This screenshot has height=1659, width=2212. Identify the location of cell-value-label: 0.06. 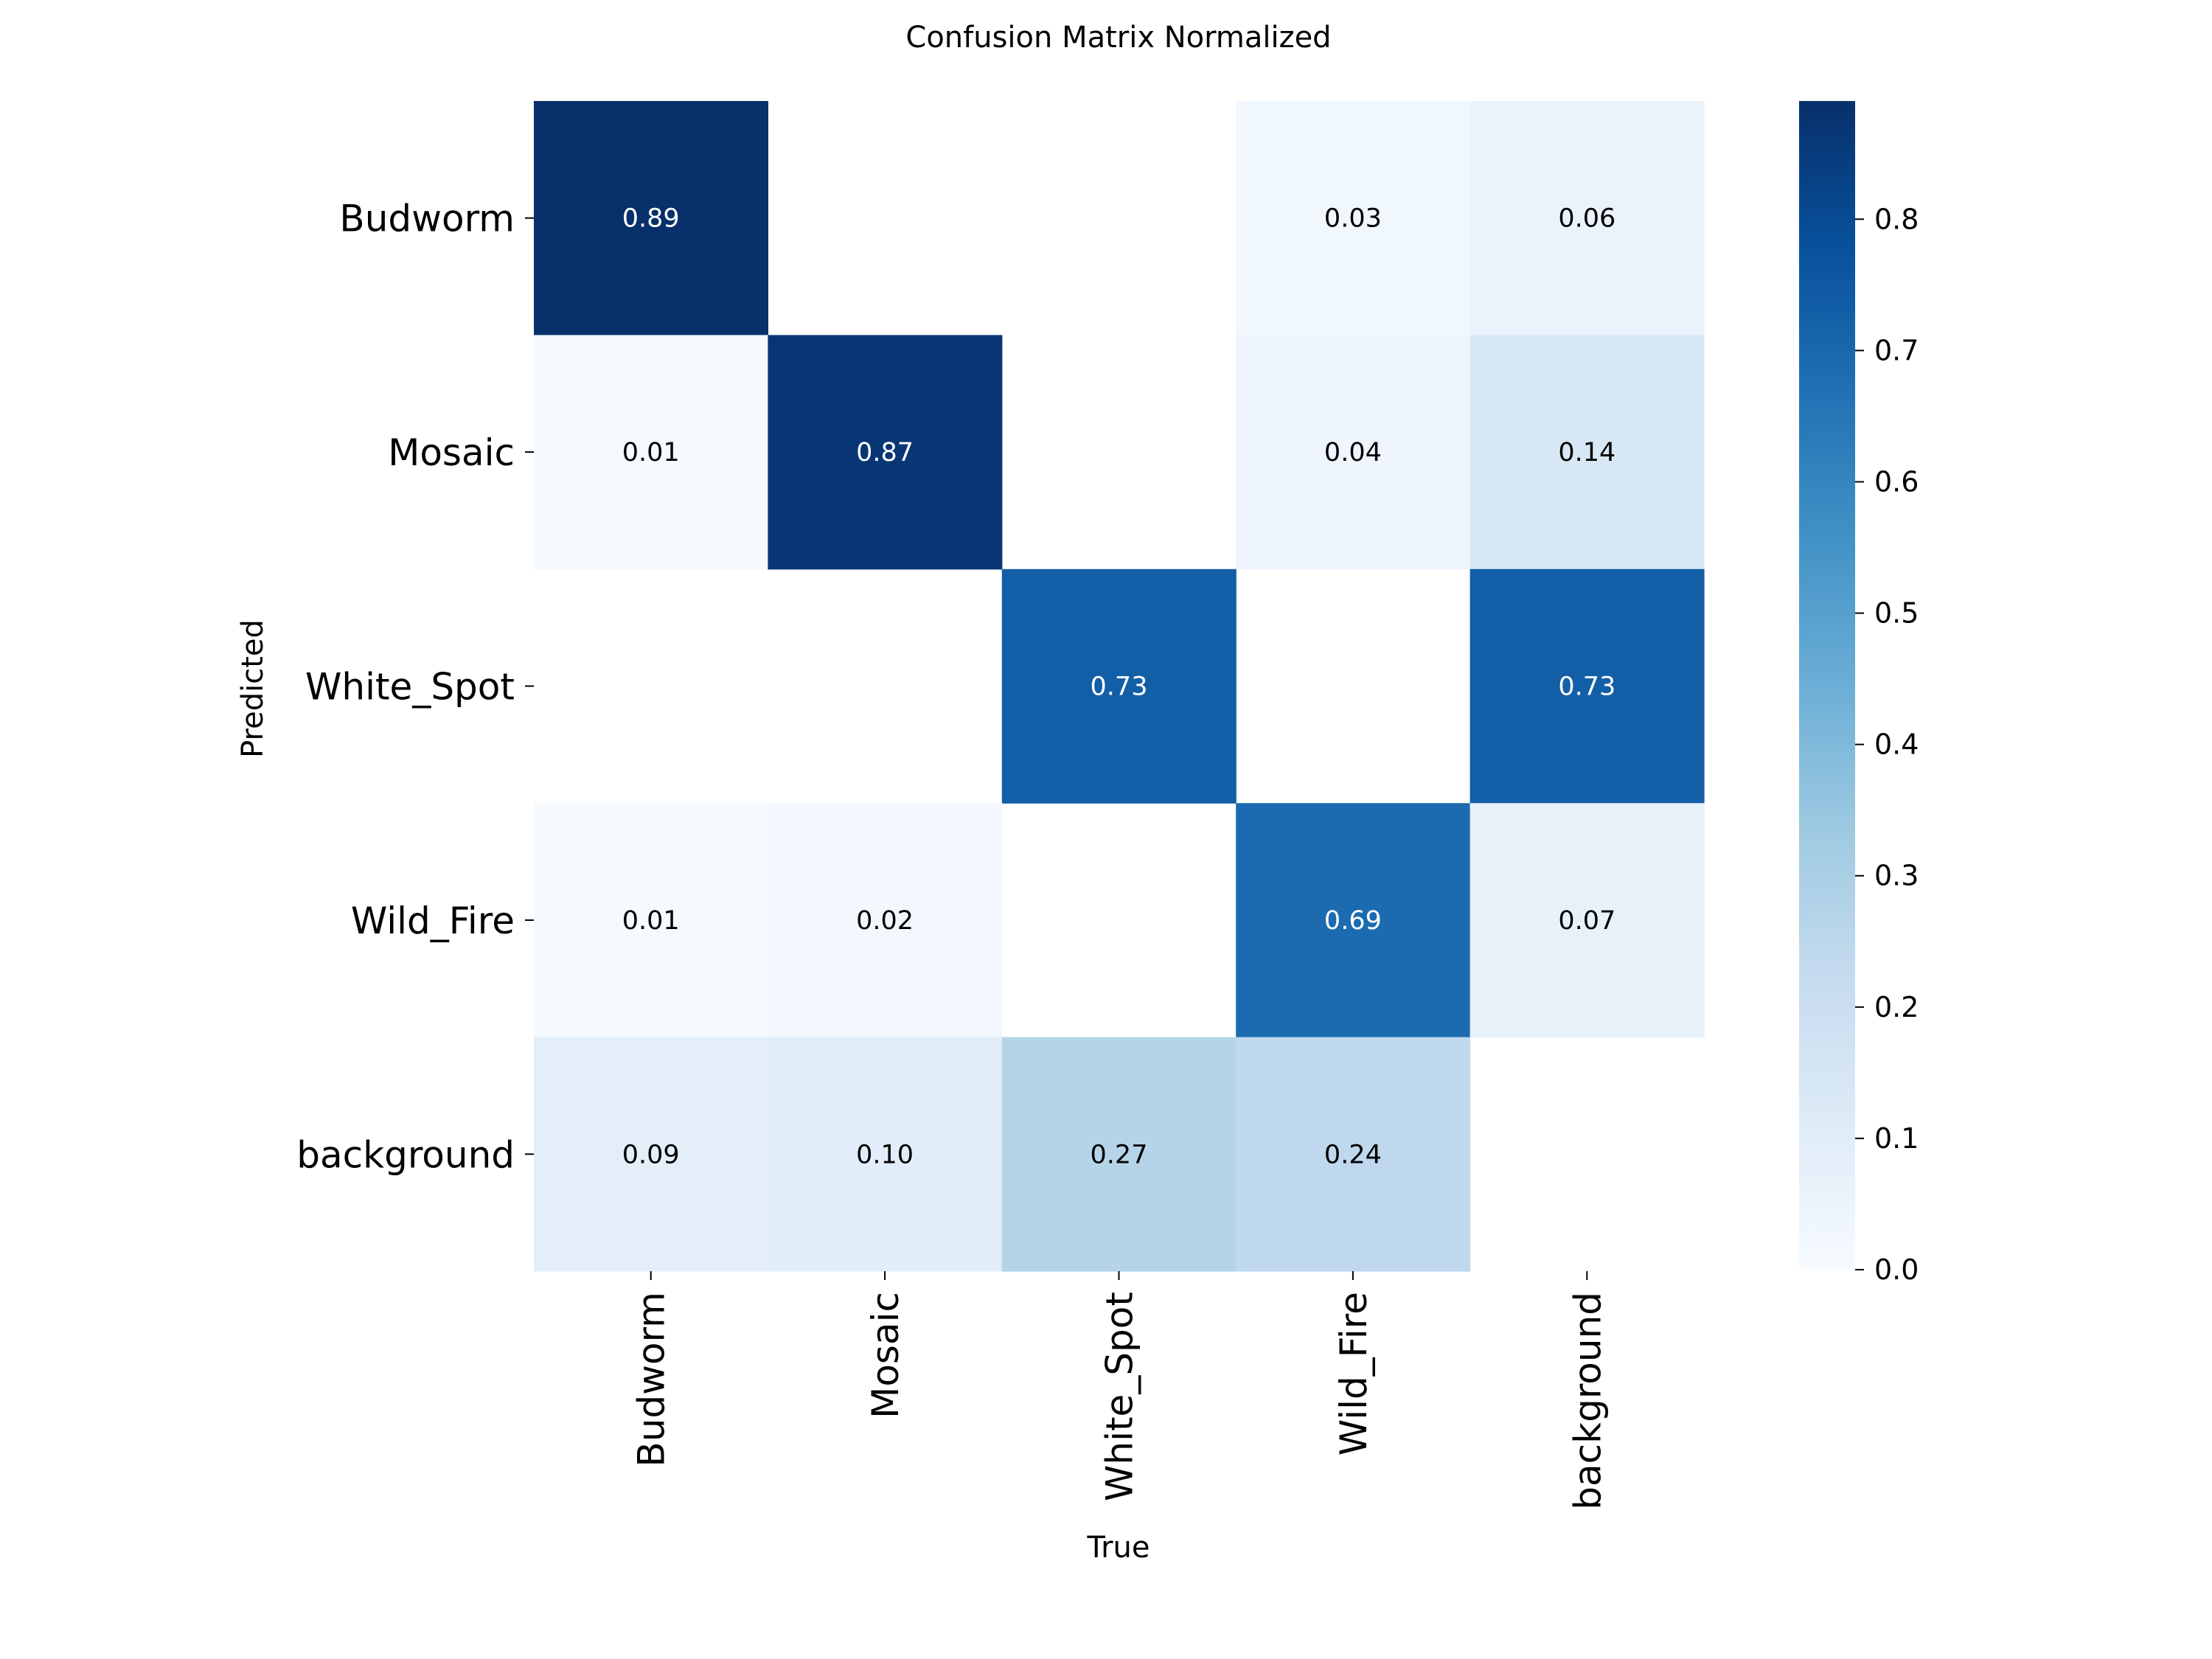
(1586, 219).